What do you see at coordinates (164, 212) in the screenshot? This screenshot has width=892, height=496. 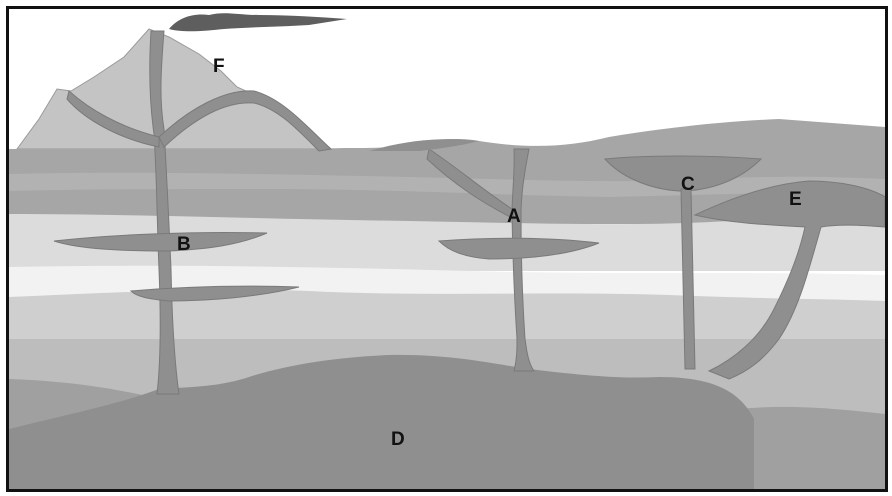 I see `volcanic-vent` at bounding box center [164, 212].